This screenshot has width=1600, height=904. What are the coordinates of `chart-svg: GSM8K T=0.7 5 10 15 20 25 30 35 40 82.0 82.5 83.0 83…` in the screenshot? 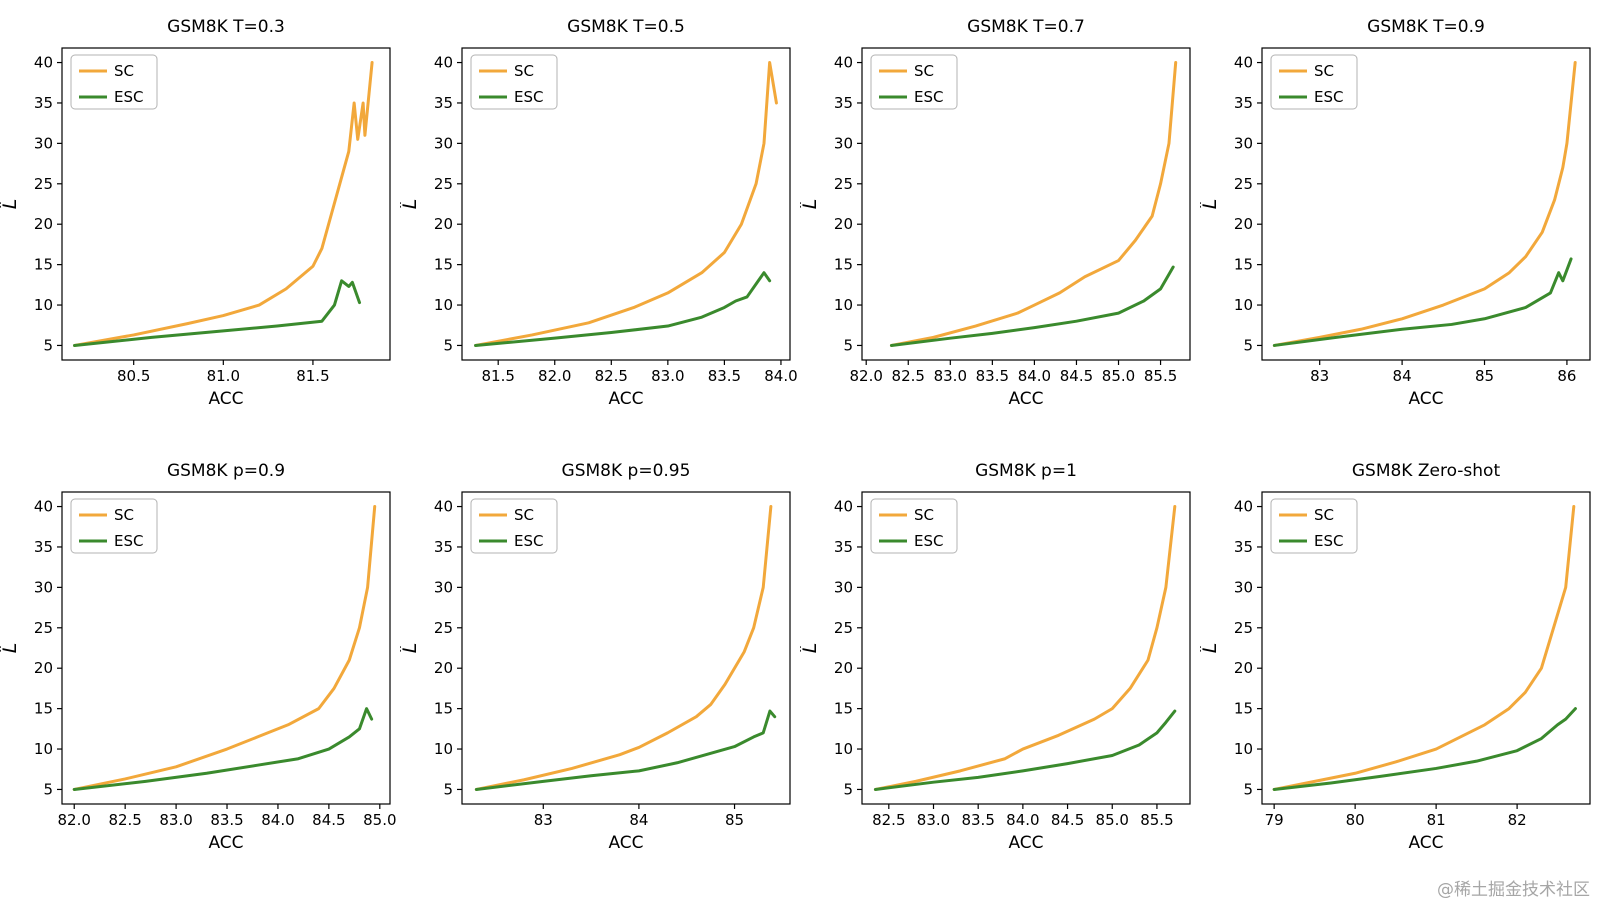 It's located at (995, 213).